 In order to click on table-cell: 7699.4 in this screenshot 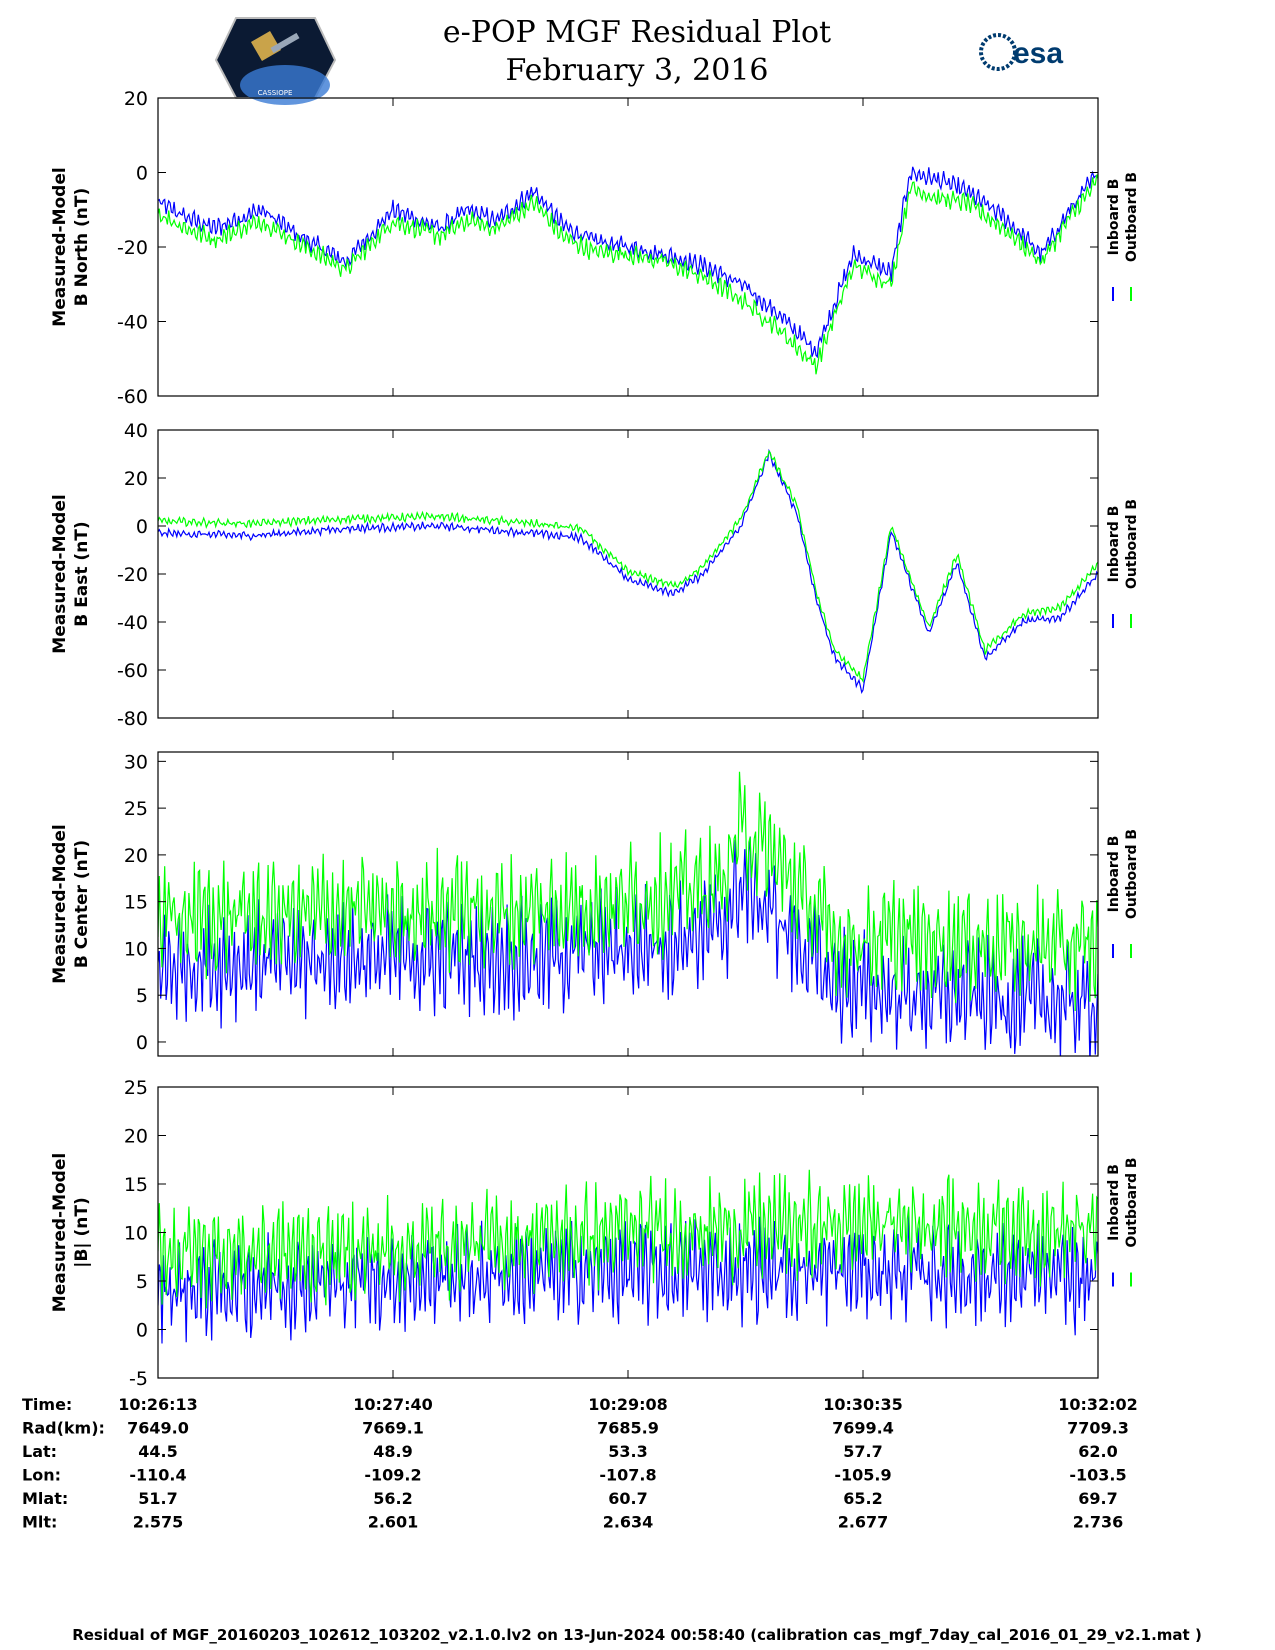, I will do `click(863, 1428)`.